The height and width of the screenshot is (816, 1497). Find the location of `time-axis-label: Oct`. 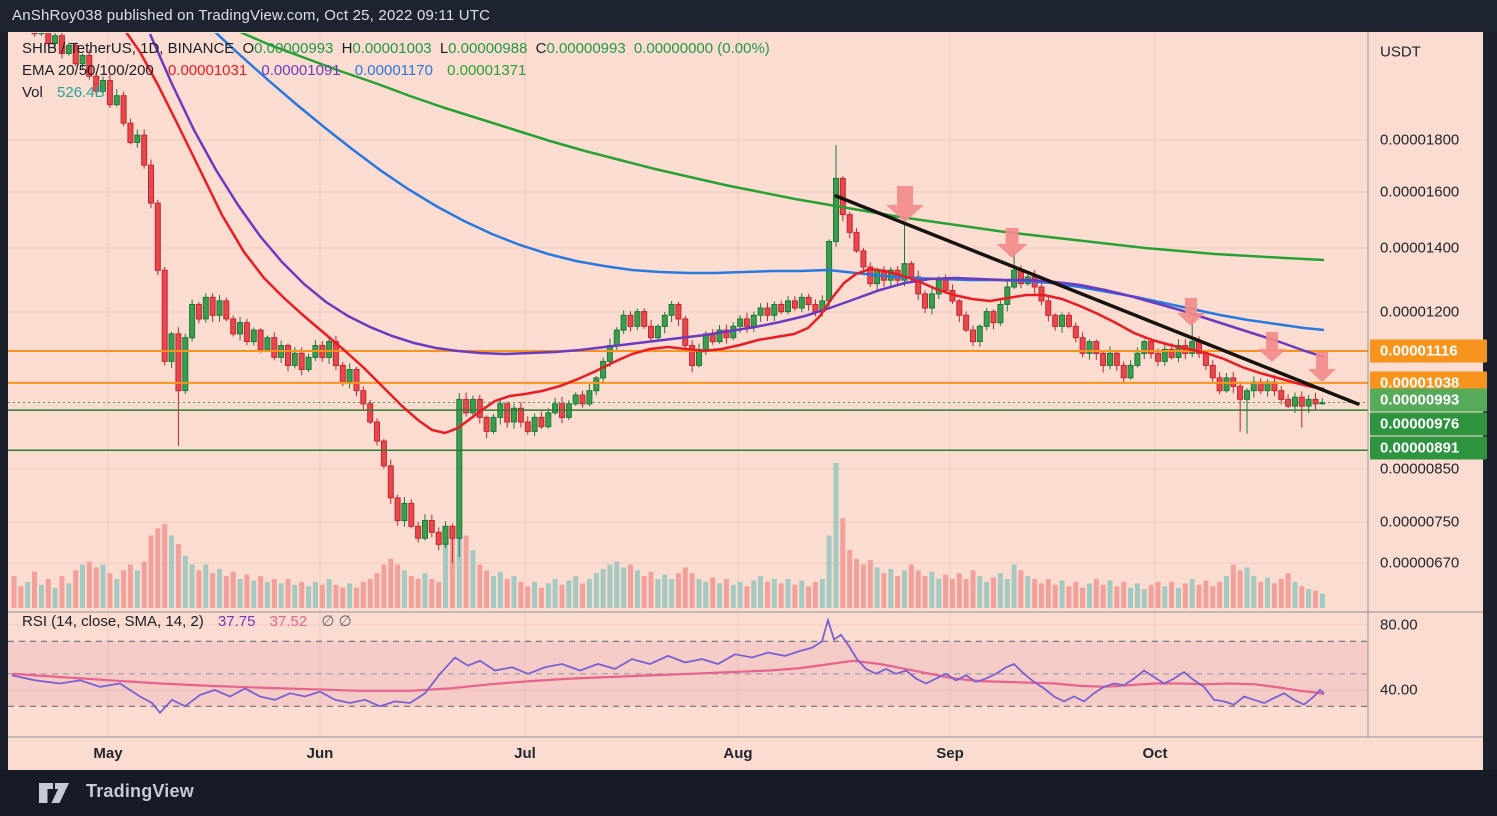

time-axis-label: Oct is located at coordinates (1155, 753).